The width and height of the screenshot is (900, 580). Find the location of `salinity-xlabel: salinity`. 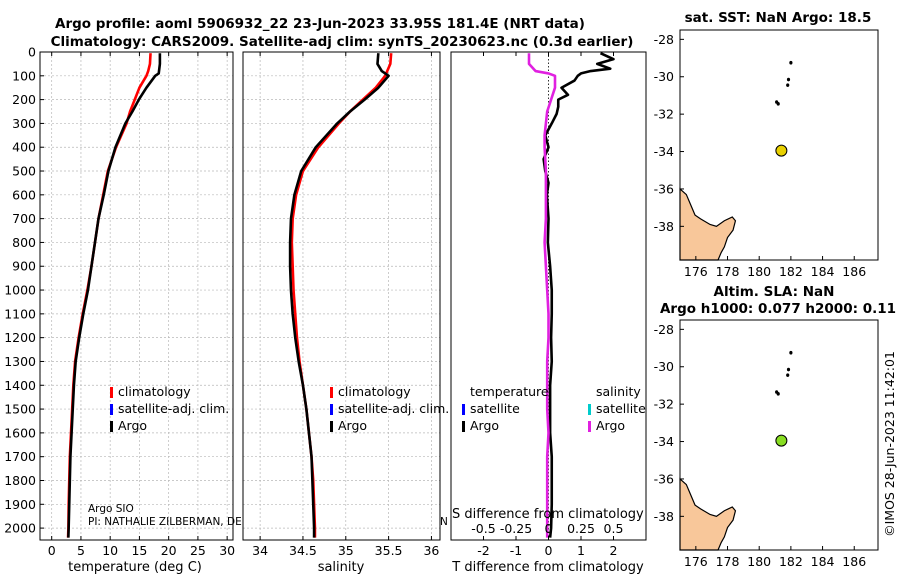

salinity-xlabel: salinity is located at coordinates (341, 567).